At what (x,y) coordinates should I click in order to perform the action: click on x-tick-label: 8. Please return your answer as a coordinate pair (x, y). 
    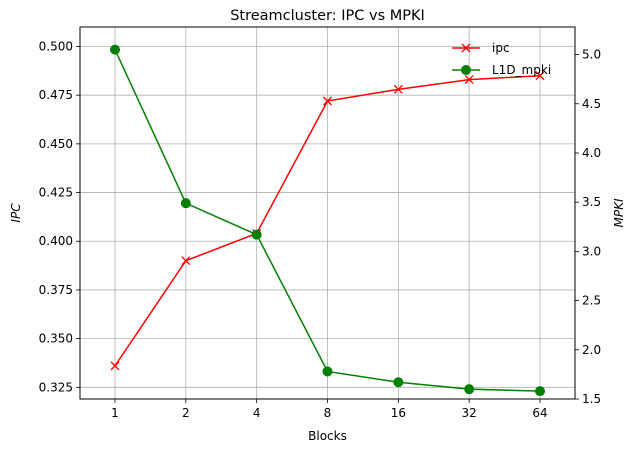
    Looking at the image, I should click on (328, 413).